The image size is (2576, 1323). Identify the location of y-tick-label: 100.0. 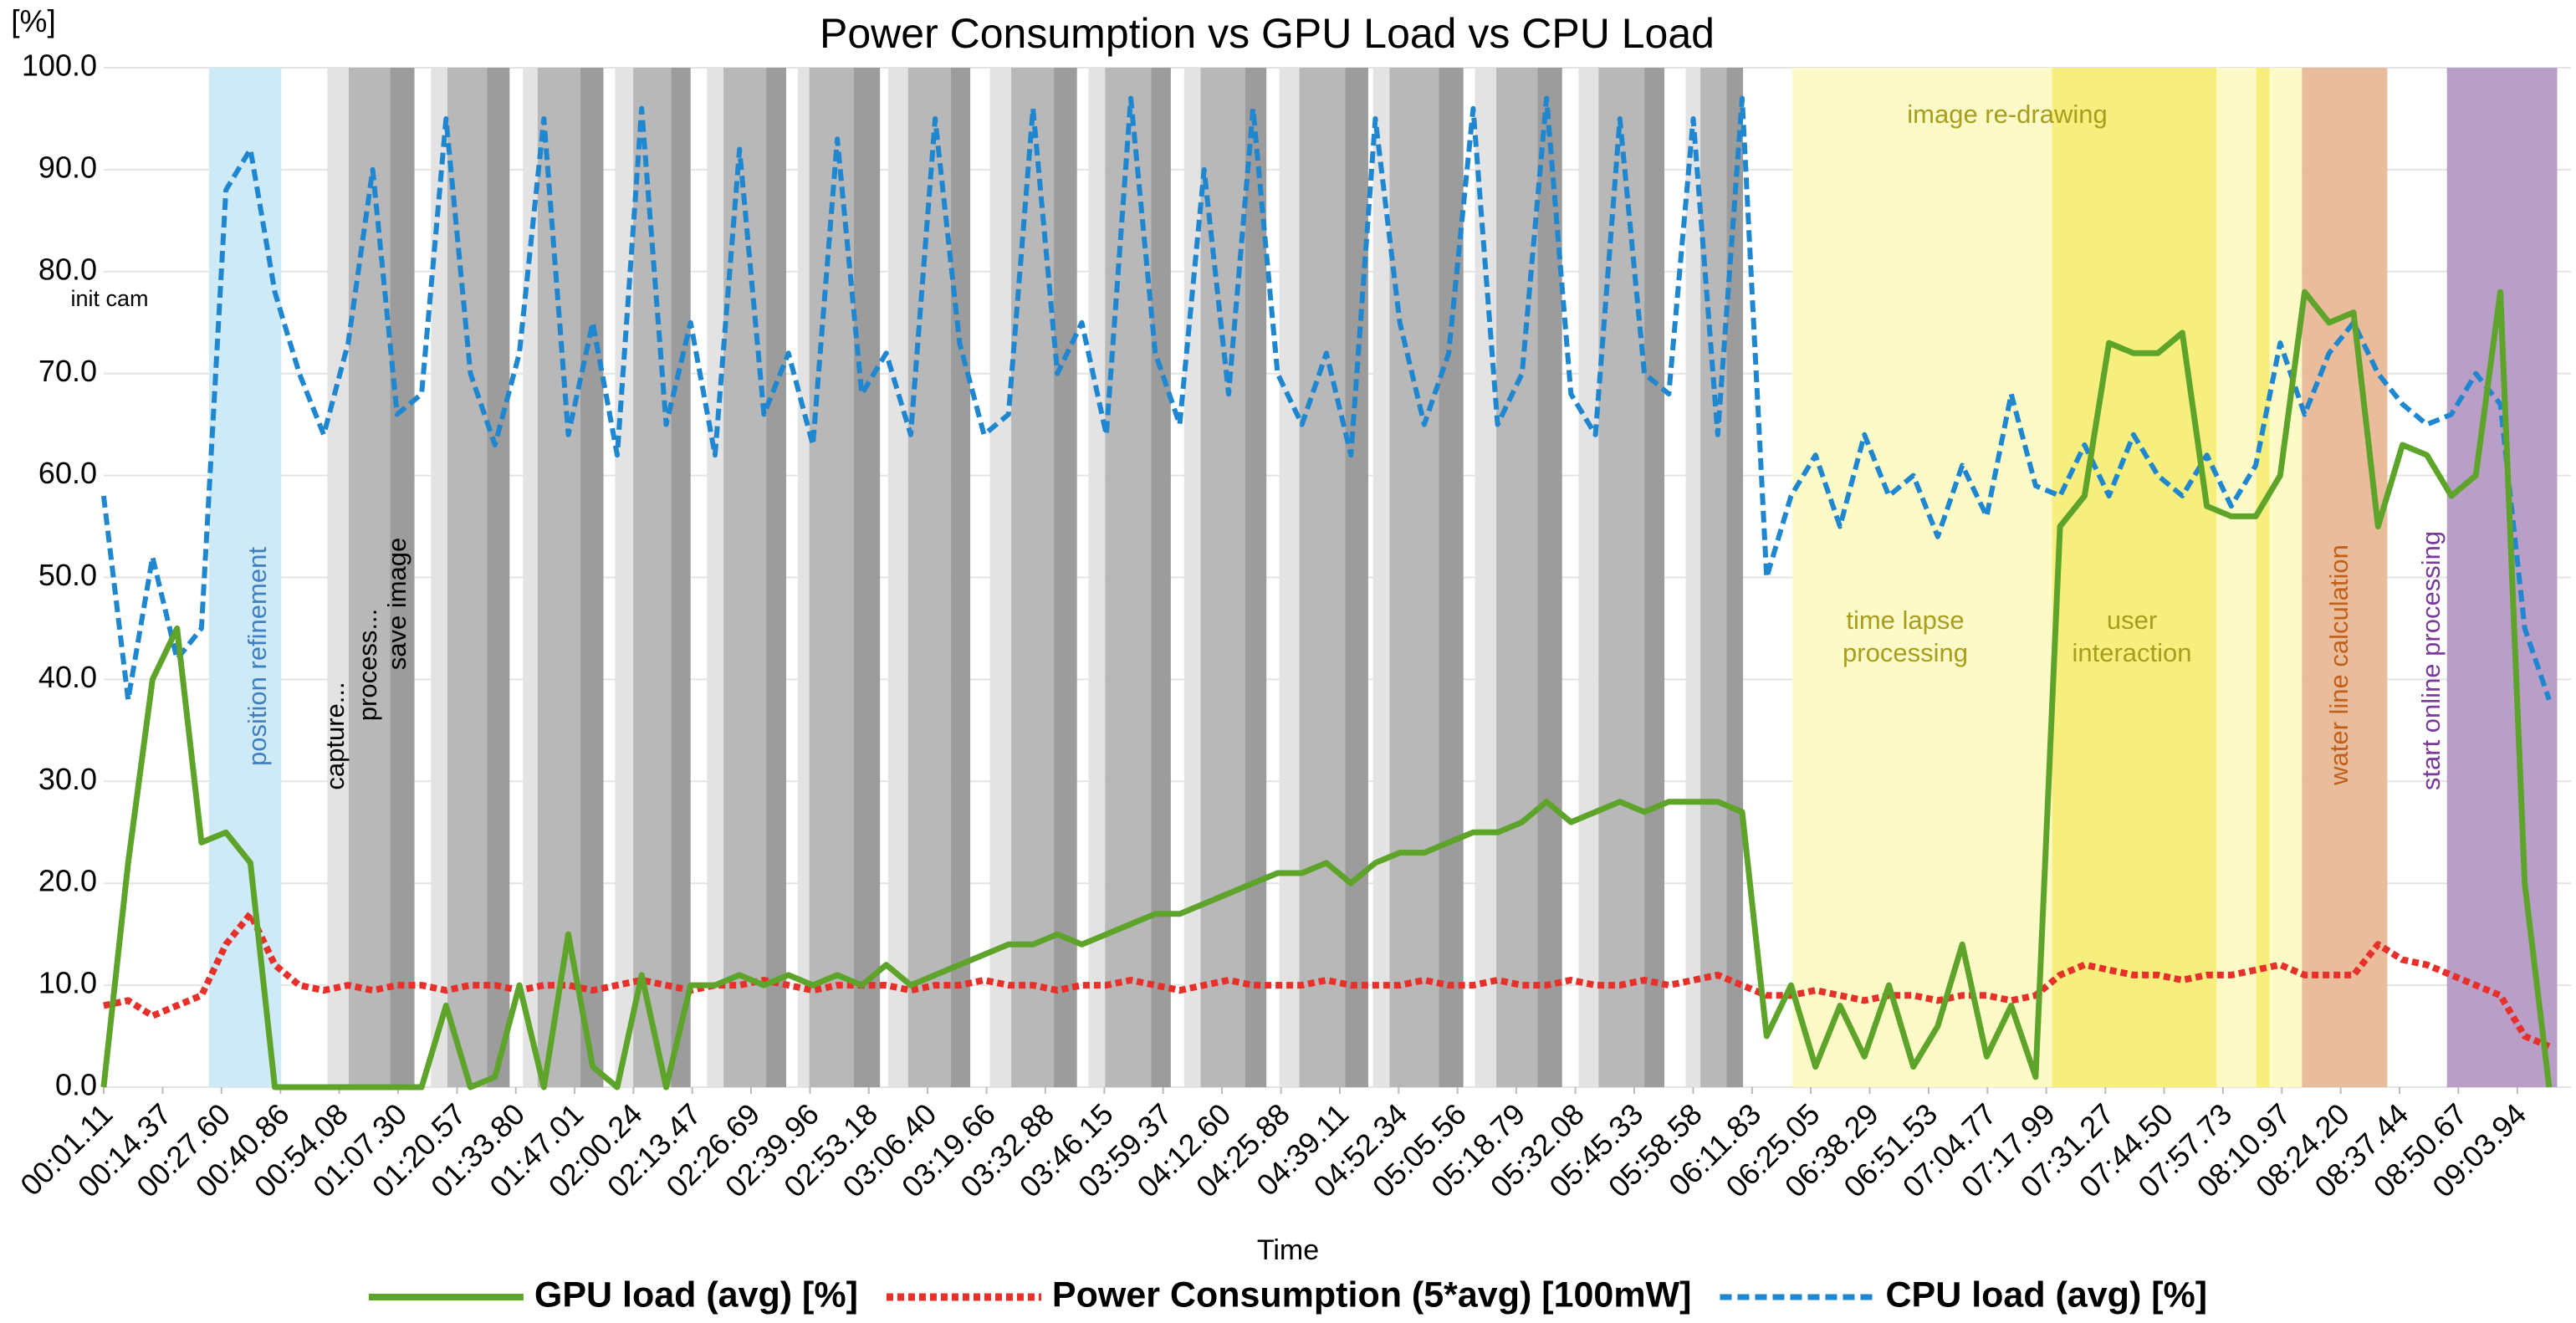
(59, 66).